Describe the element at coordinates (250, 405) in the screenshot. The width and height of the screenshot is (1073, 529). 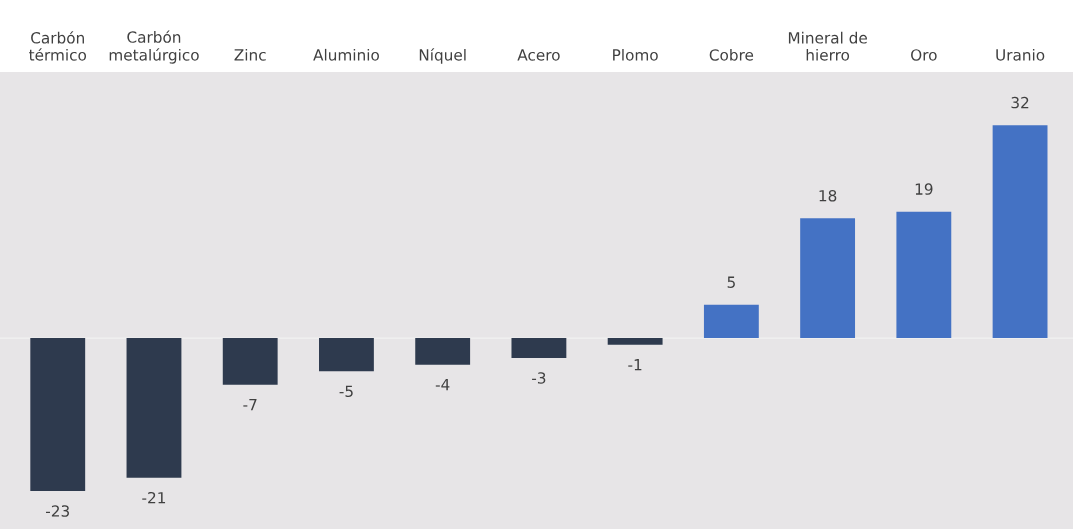
I see `data-label: -7` at that location.